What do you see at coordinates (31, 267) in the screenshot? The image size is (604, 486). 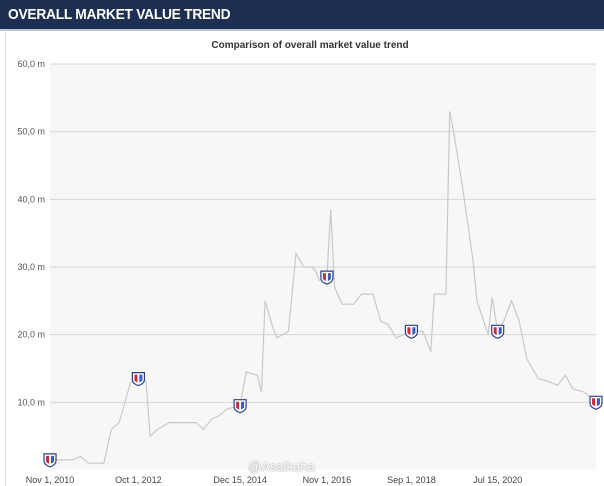 I see `y-tick-label: 30,0 m` at bounding box center [31, 267].